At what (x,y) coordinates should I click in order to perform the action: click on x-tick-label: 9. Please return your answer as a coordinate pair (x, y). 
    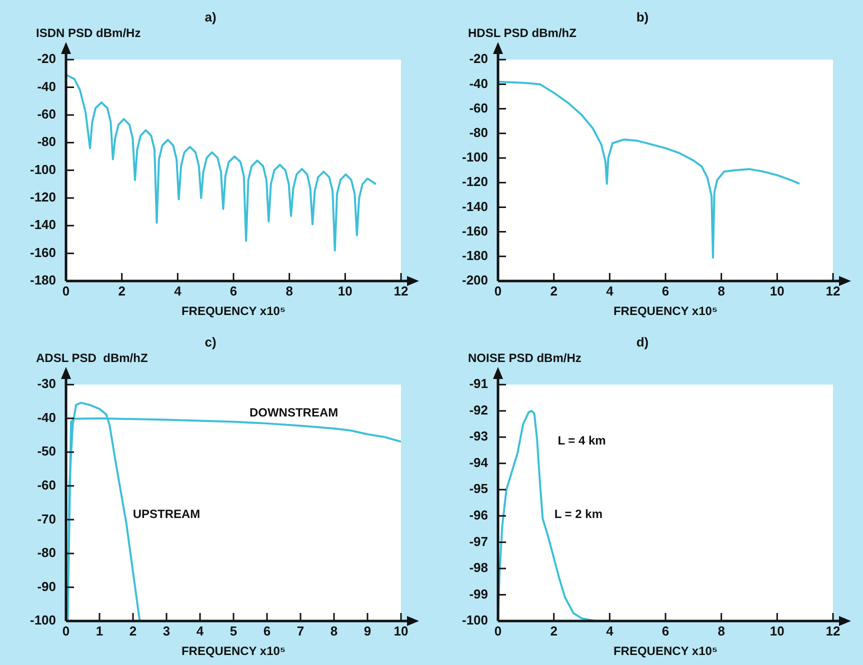
    Looking at the image, I should click on (368, 630).